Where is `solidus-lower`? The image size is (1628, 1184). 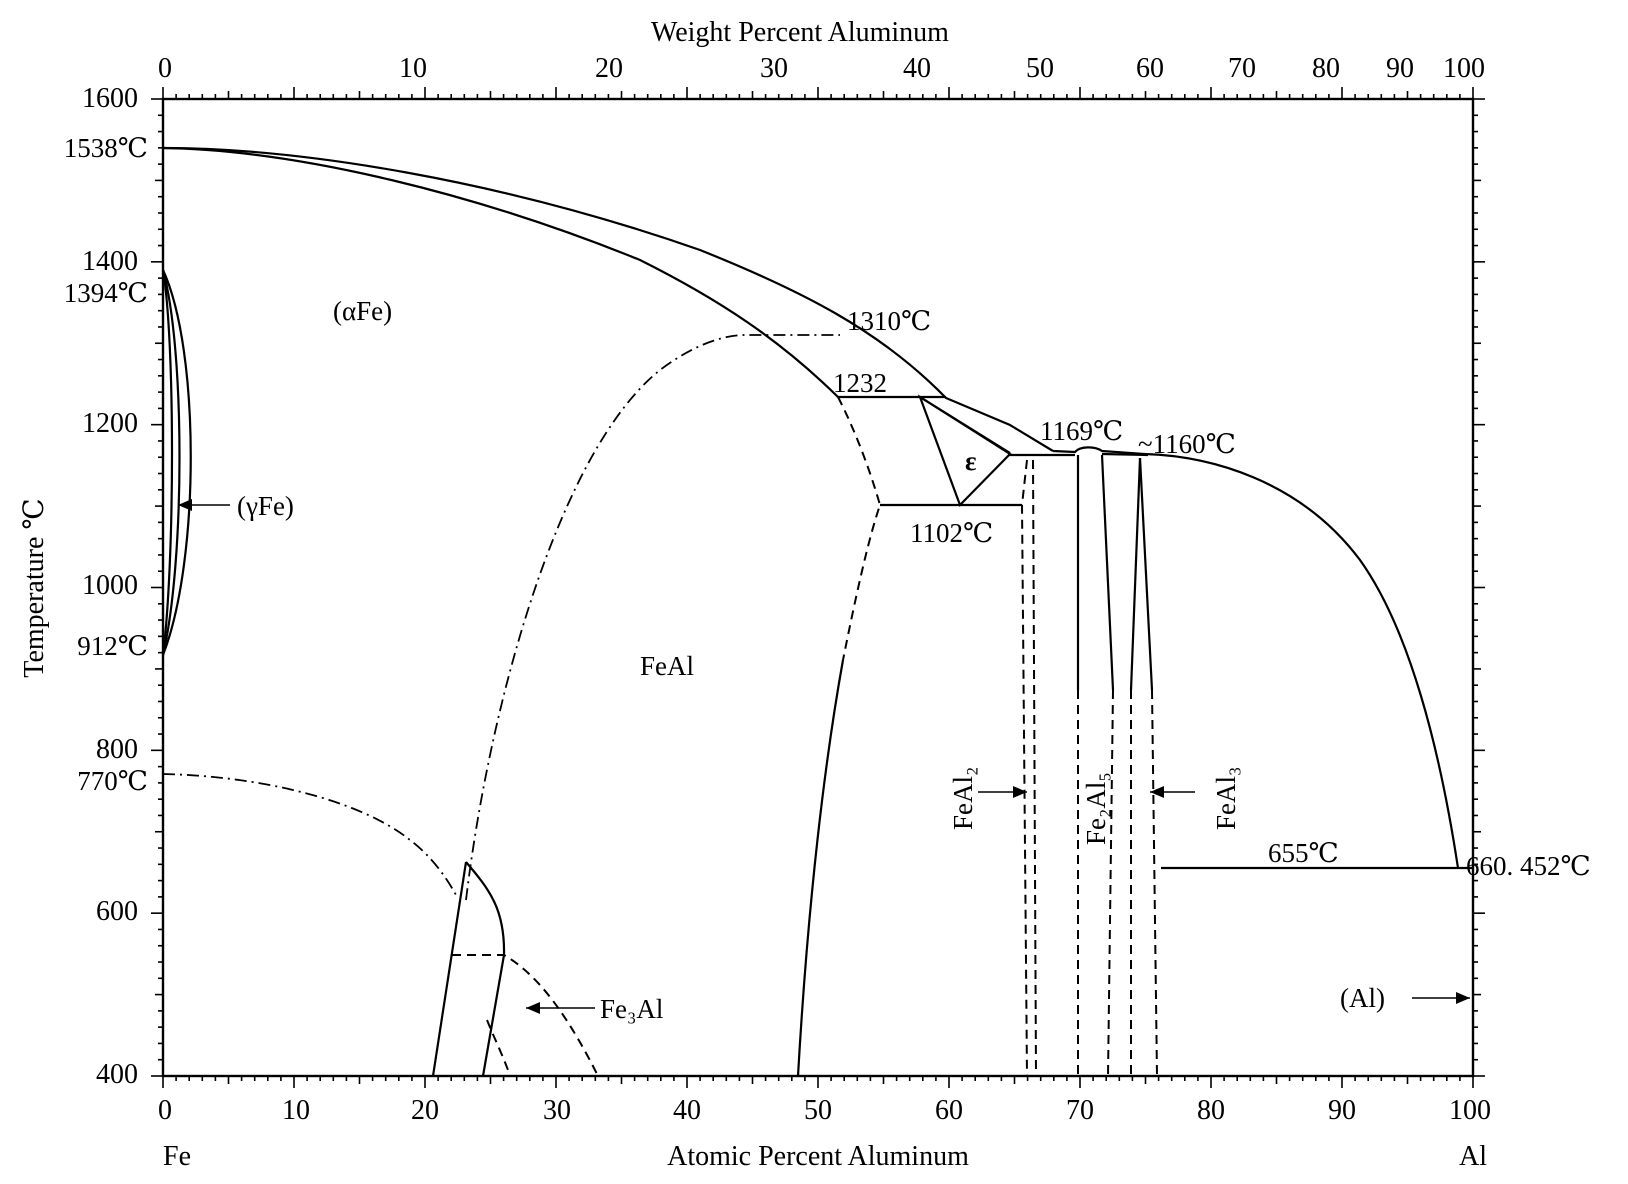
solidus-lower is located at coordinates (500, 272).